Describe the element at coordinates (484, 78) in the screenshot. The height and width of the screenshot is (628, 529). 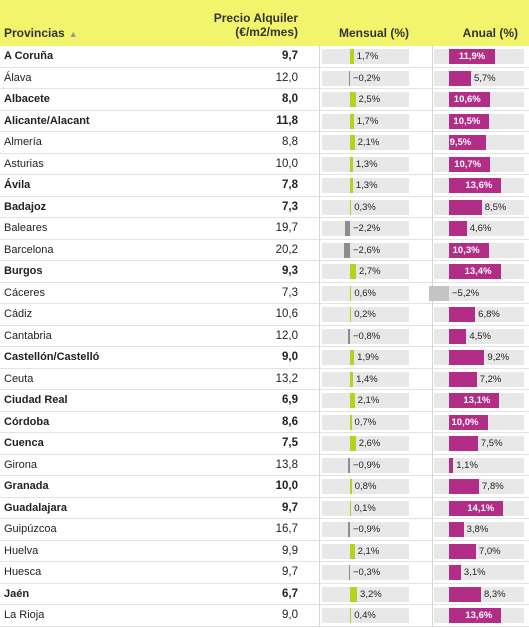
I see `annual-change-label: 5,7%` at that location.